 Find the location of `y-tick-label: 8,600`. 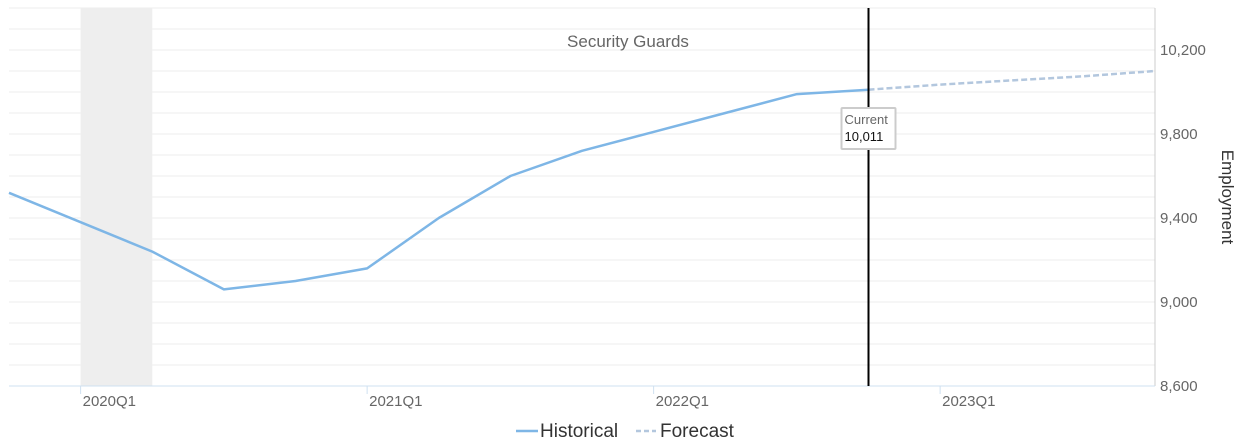

y-tick-label: 8,600 is located at coordinates (1179, 386).